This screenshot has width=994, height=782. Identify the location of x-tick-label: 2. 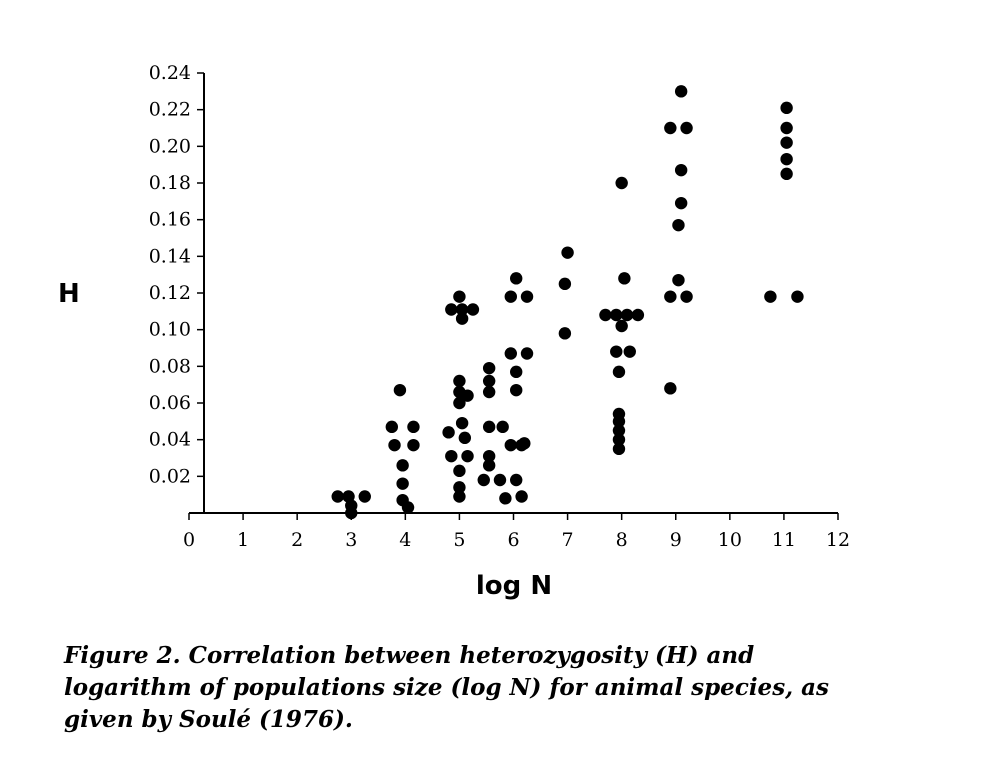
(297, 540).